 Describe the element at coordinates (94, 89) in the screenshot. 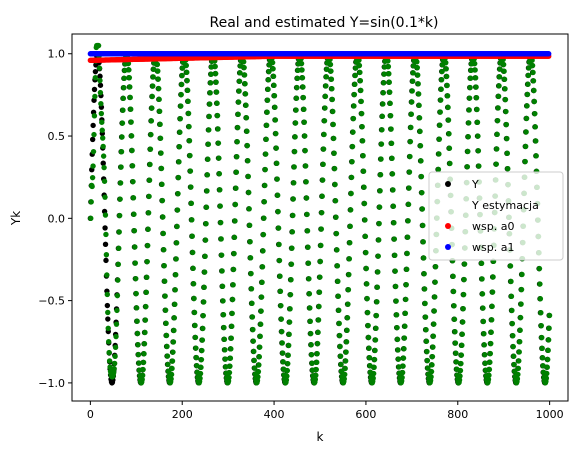

I see `y-point` at that location.